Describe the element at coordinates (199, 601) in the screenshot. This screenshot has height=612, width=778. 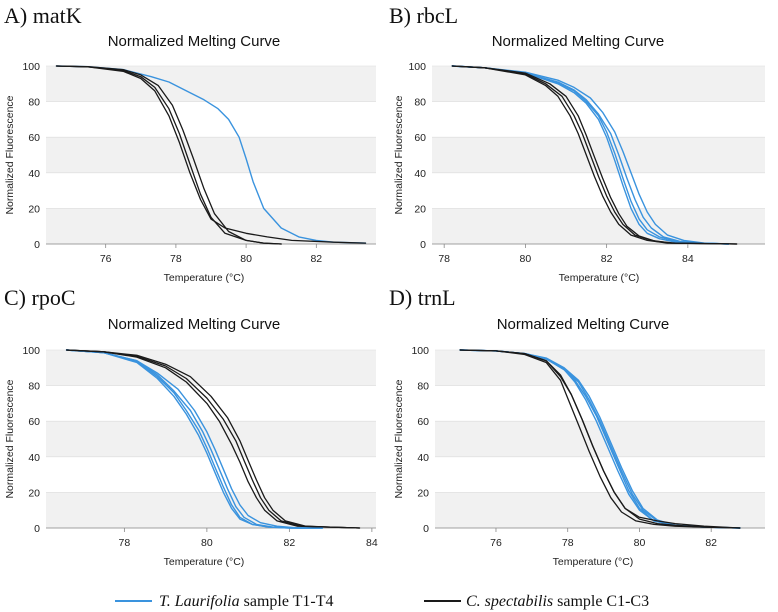
I see `legend-species: T. Laurifolia` at that location.